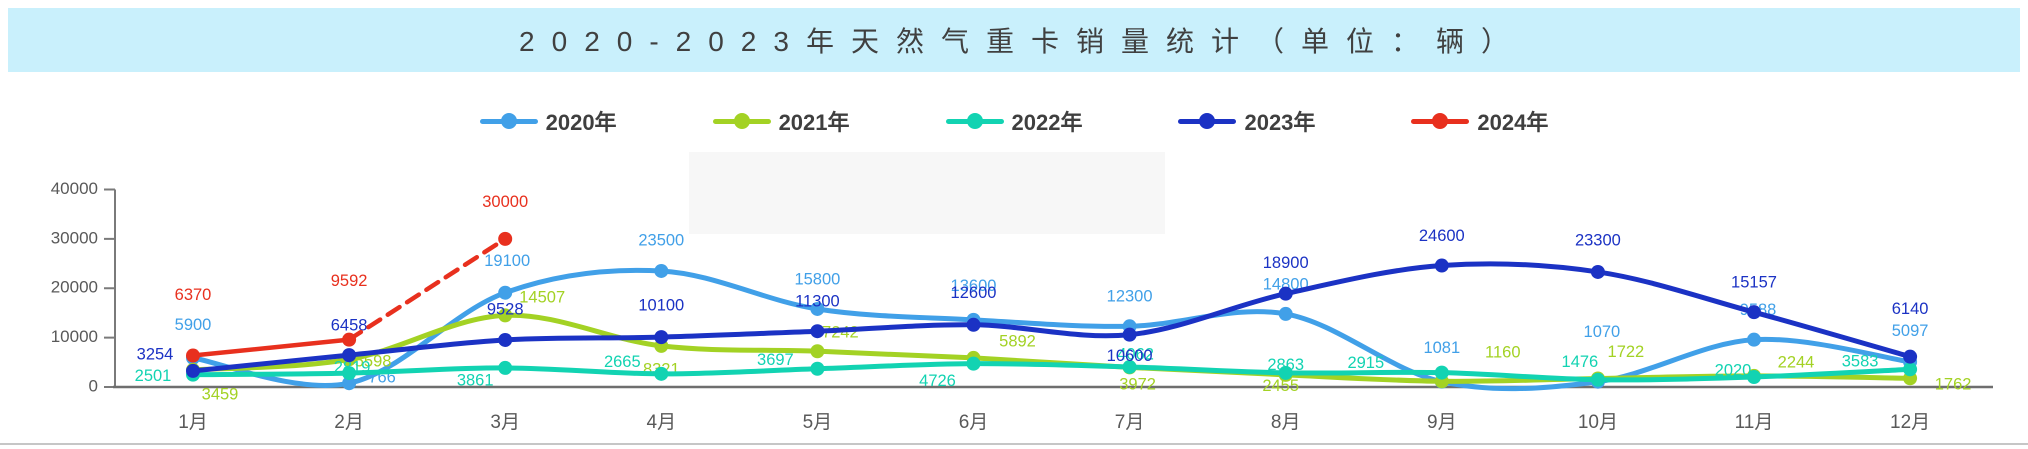  Describe the element at coordinates (74, 287) in the screenshot. I see `y-tick-label: 20000` at that location.